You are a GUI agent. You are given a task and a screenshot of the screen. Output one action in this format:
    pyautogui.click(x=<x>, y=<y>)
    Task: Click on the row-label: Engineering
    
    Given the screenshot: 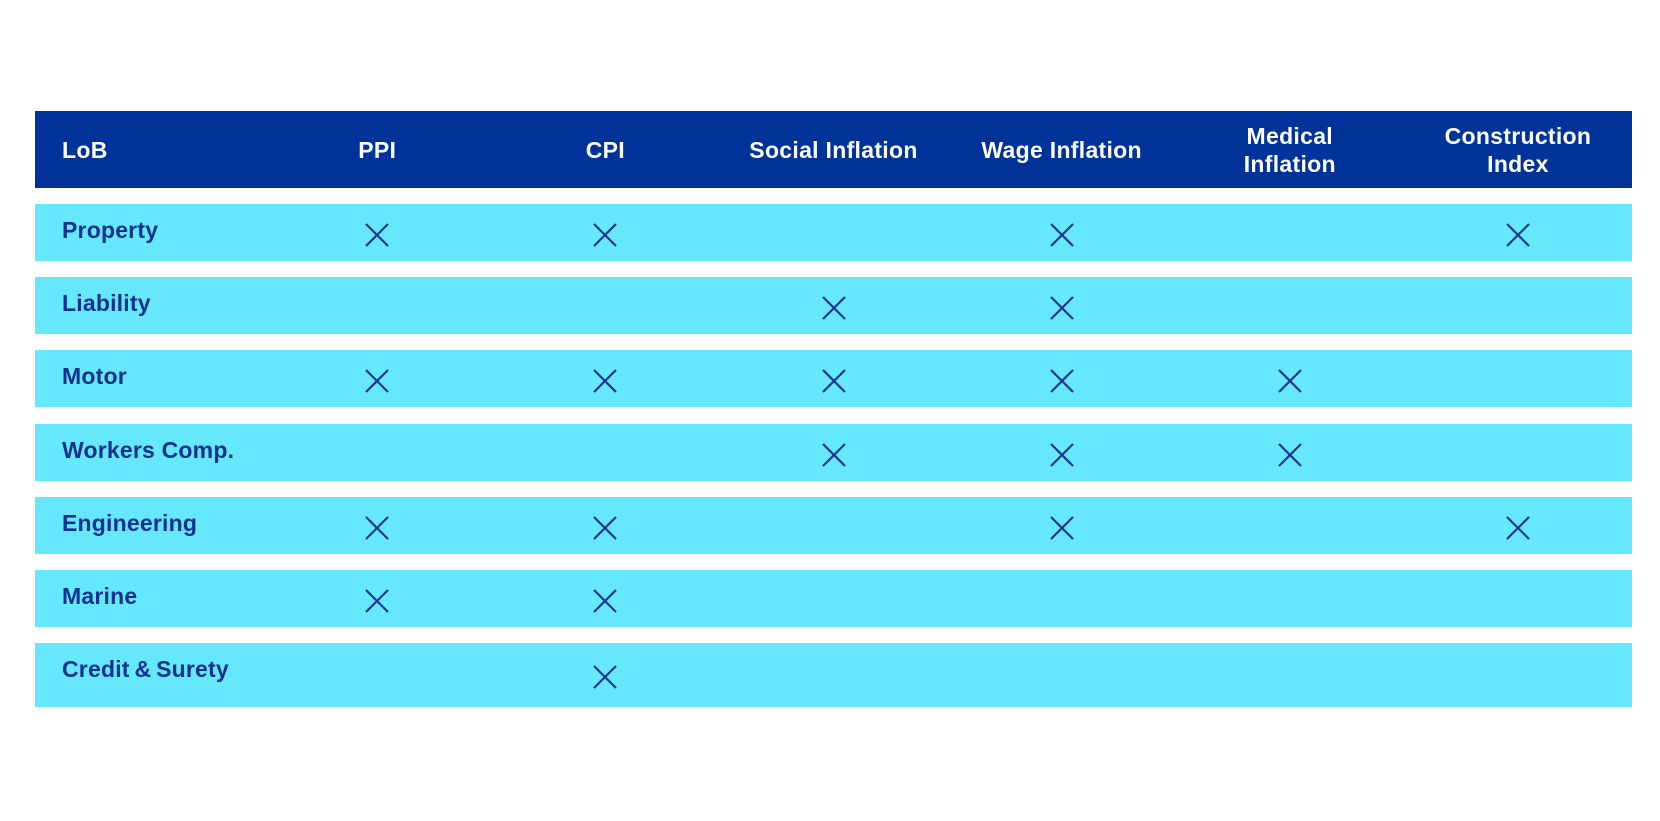 What is the action you would take?
    pyautogui.click(x=130, y=523)
    